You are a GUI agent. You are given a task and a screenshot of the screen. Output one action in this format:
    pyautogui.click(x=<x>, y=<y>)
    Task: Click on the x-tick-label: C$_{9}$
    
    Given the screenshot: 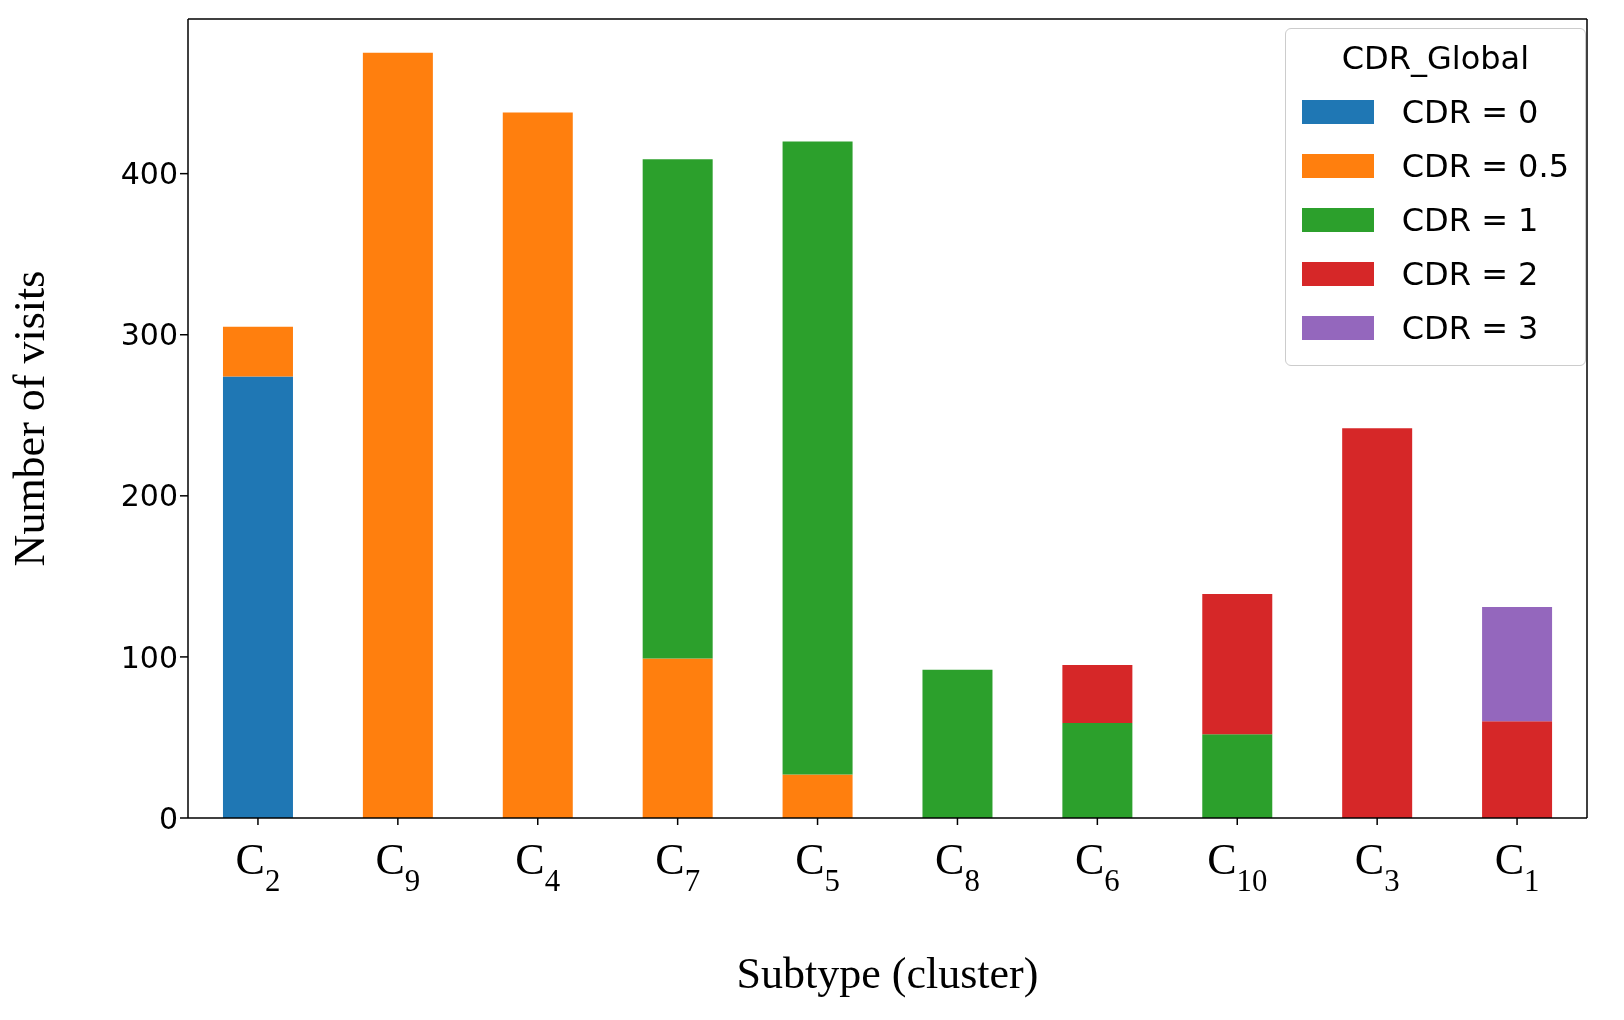 What is the action you would take?
    pyautogui.click(x=398, y=866)
    